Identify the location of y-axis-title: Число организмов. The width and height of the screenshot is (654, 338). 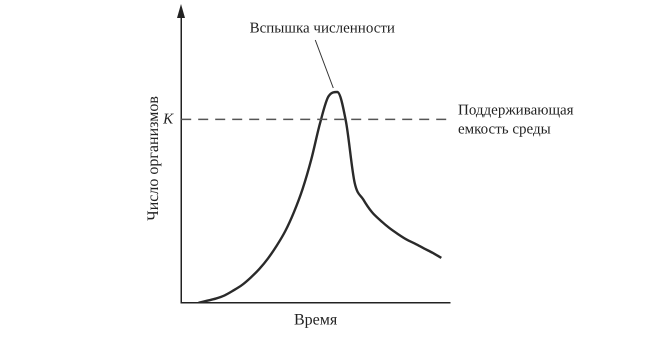
(153, 158).